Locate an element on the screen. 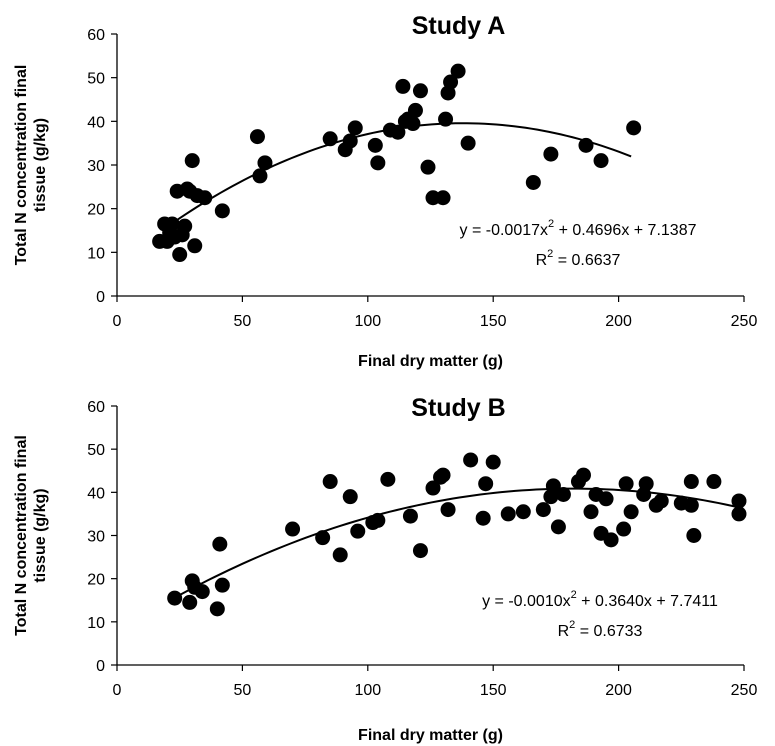  r-squared-label: R2 = 0.6637 is located at coordinates (578, 258).